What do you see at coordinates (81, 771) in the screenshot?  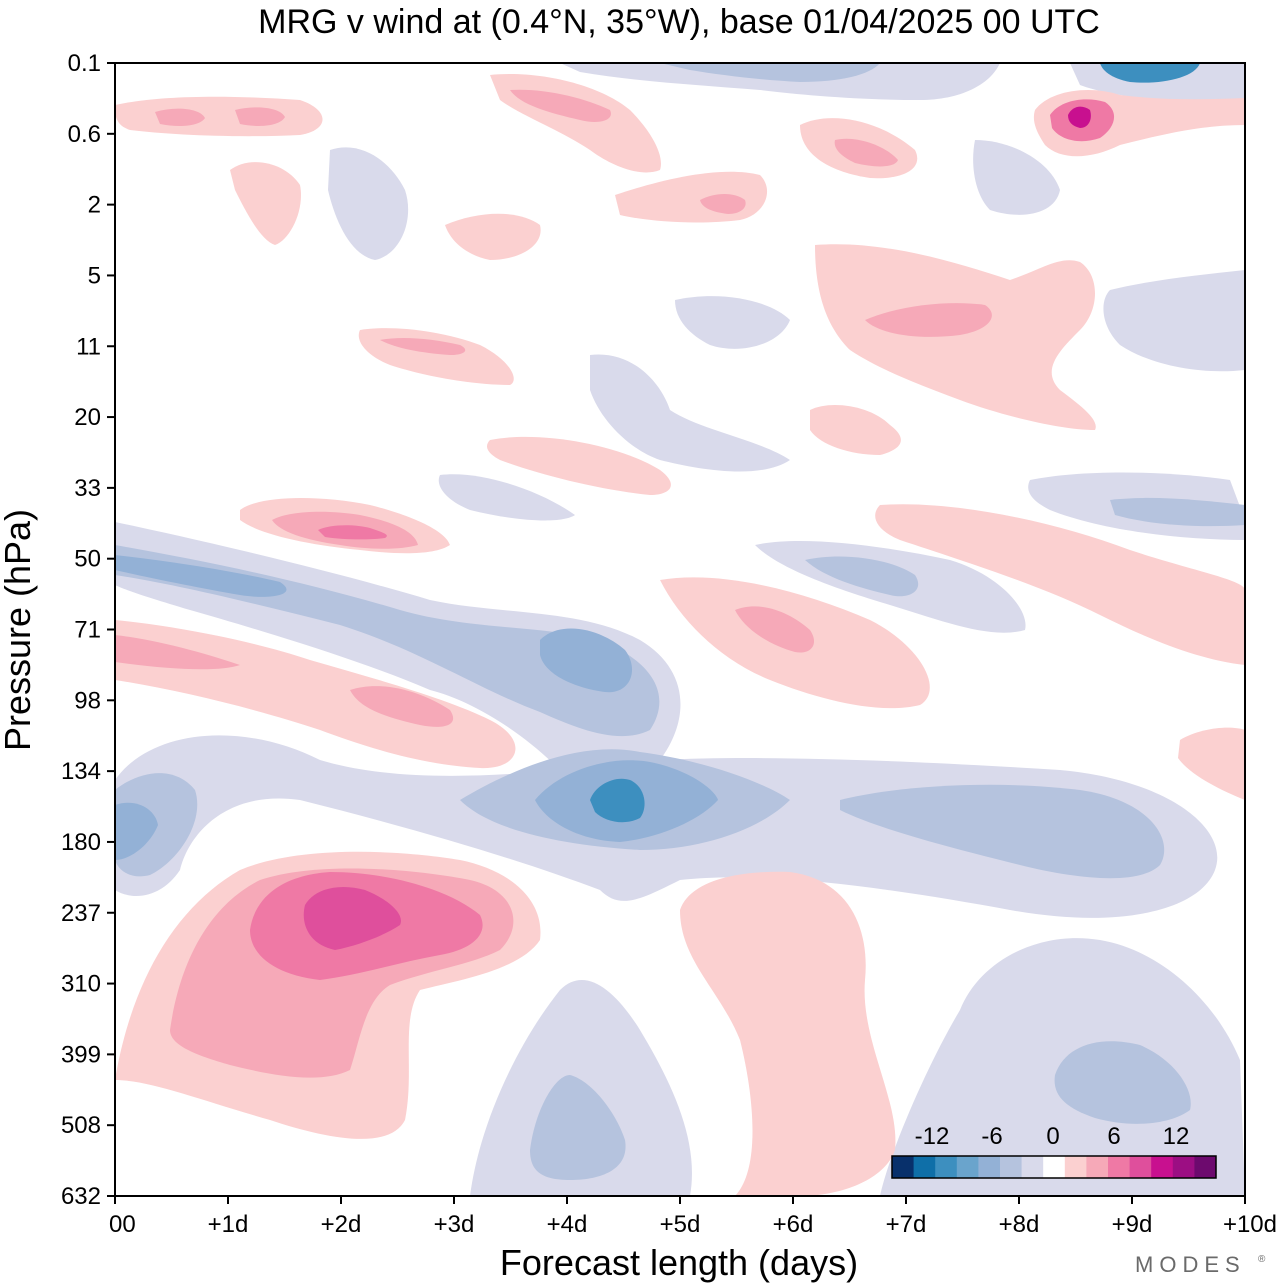 I see `y-tick-label: 134` at bounding box center [81, 771].